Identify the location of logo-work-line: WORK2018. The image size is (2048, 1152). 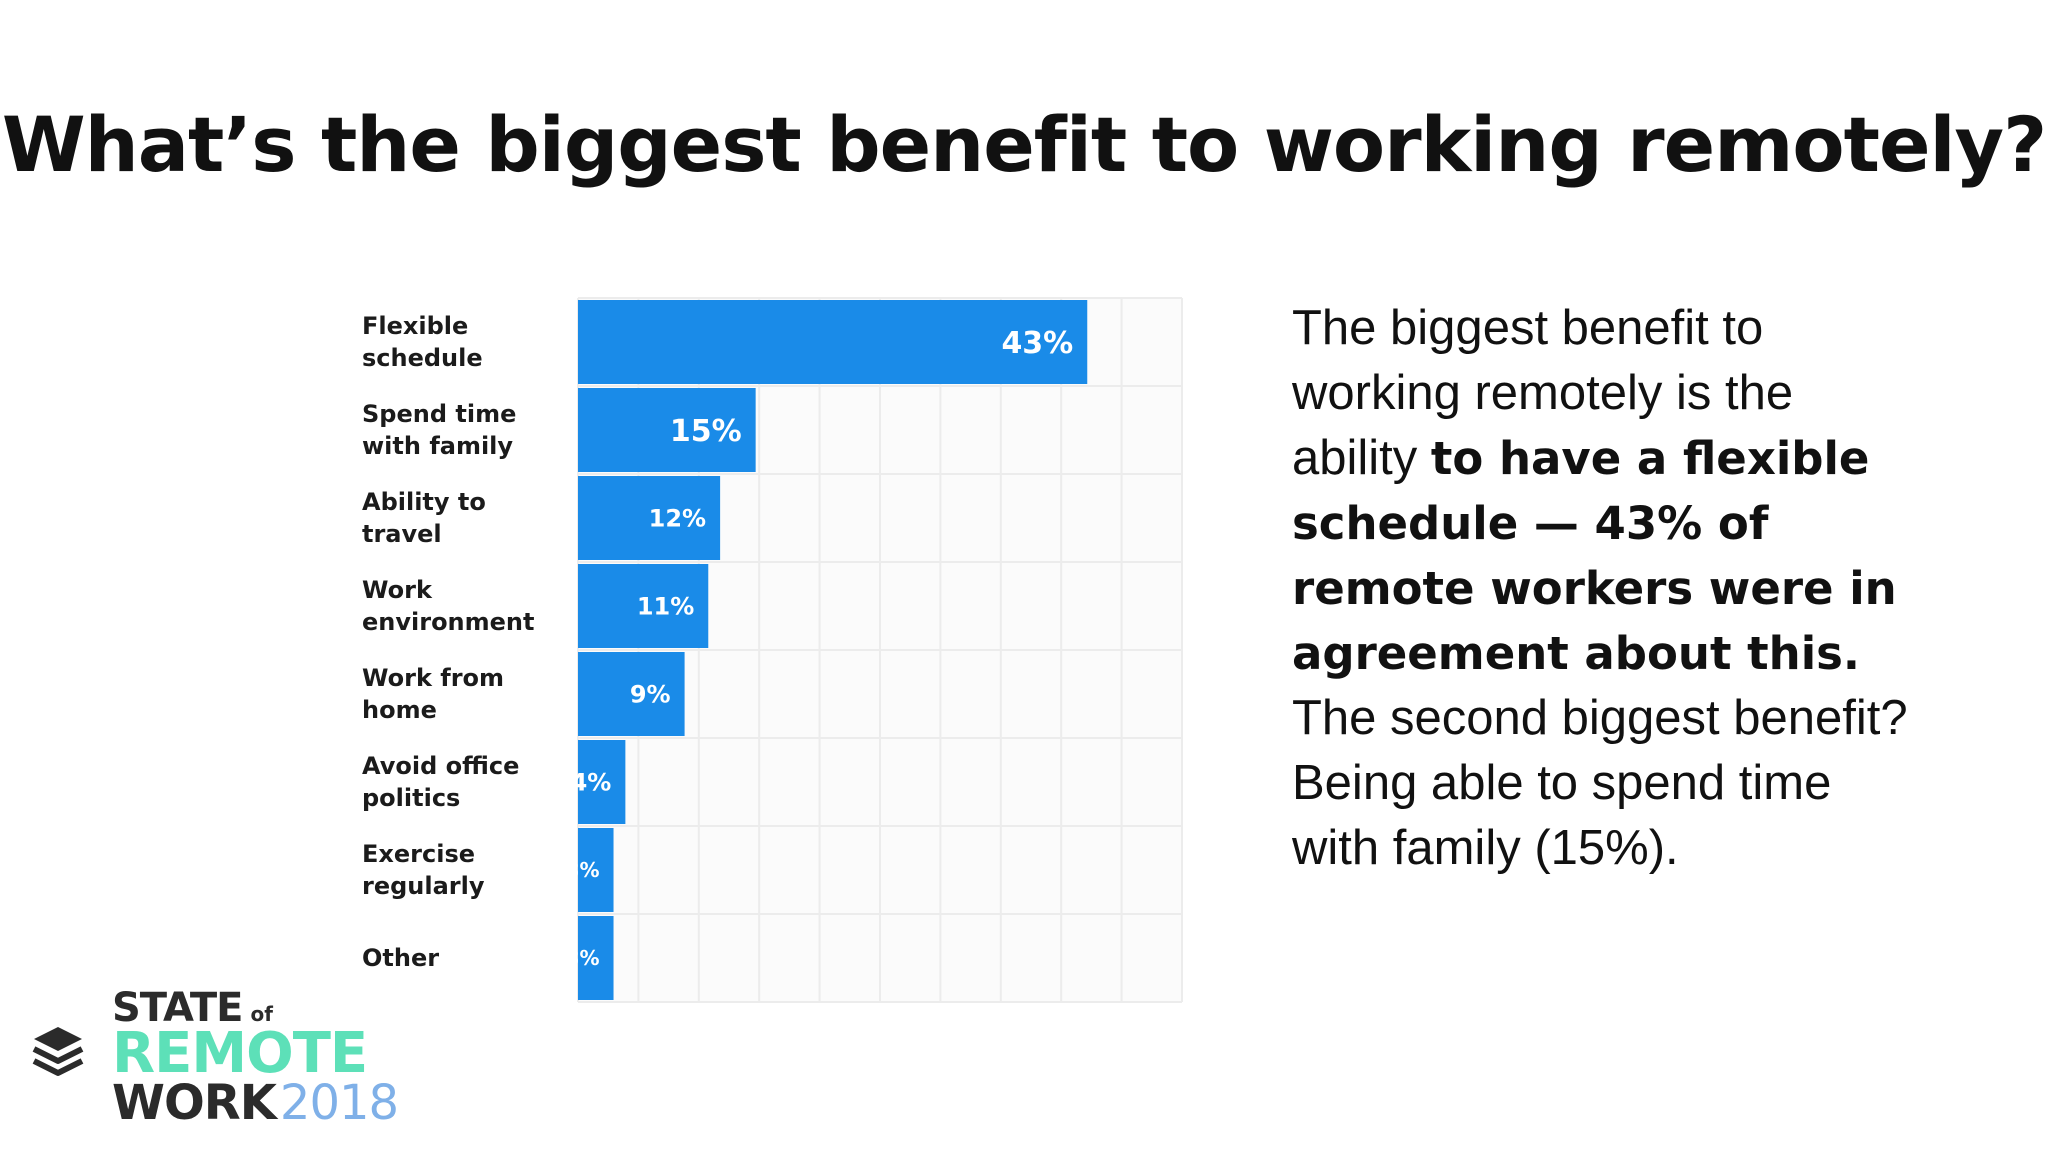
(255, 1103).